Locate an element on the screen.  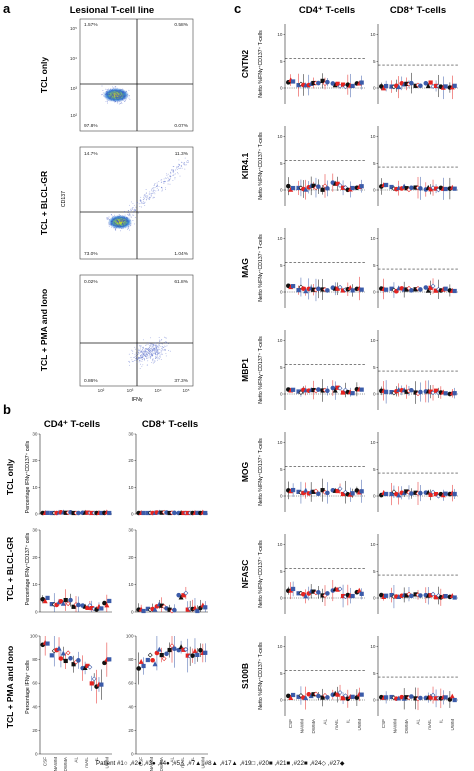
y-tick-label: 80 is located at coordinates (35, 659).